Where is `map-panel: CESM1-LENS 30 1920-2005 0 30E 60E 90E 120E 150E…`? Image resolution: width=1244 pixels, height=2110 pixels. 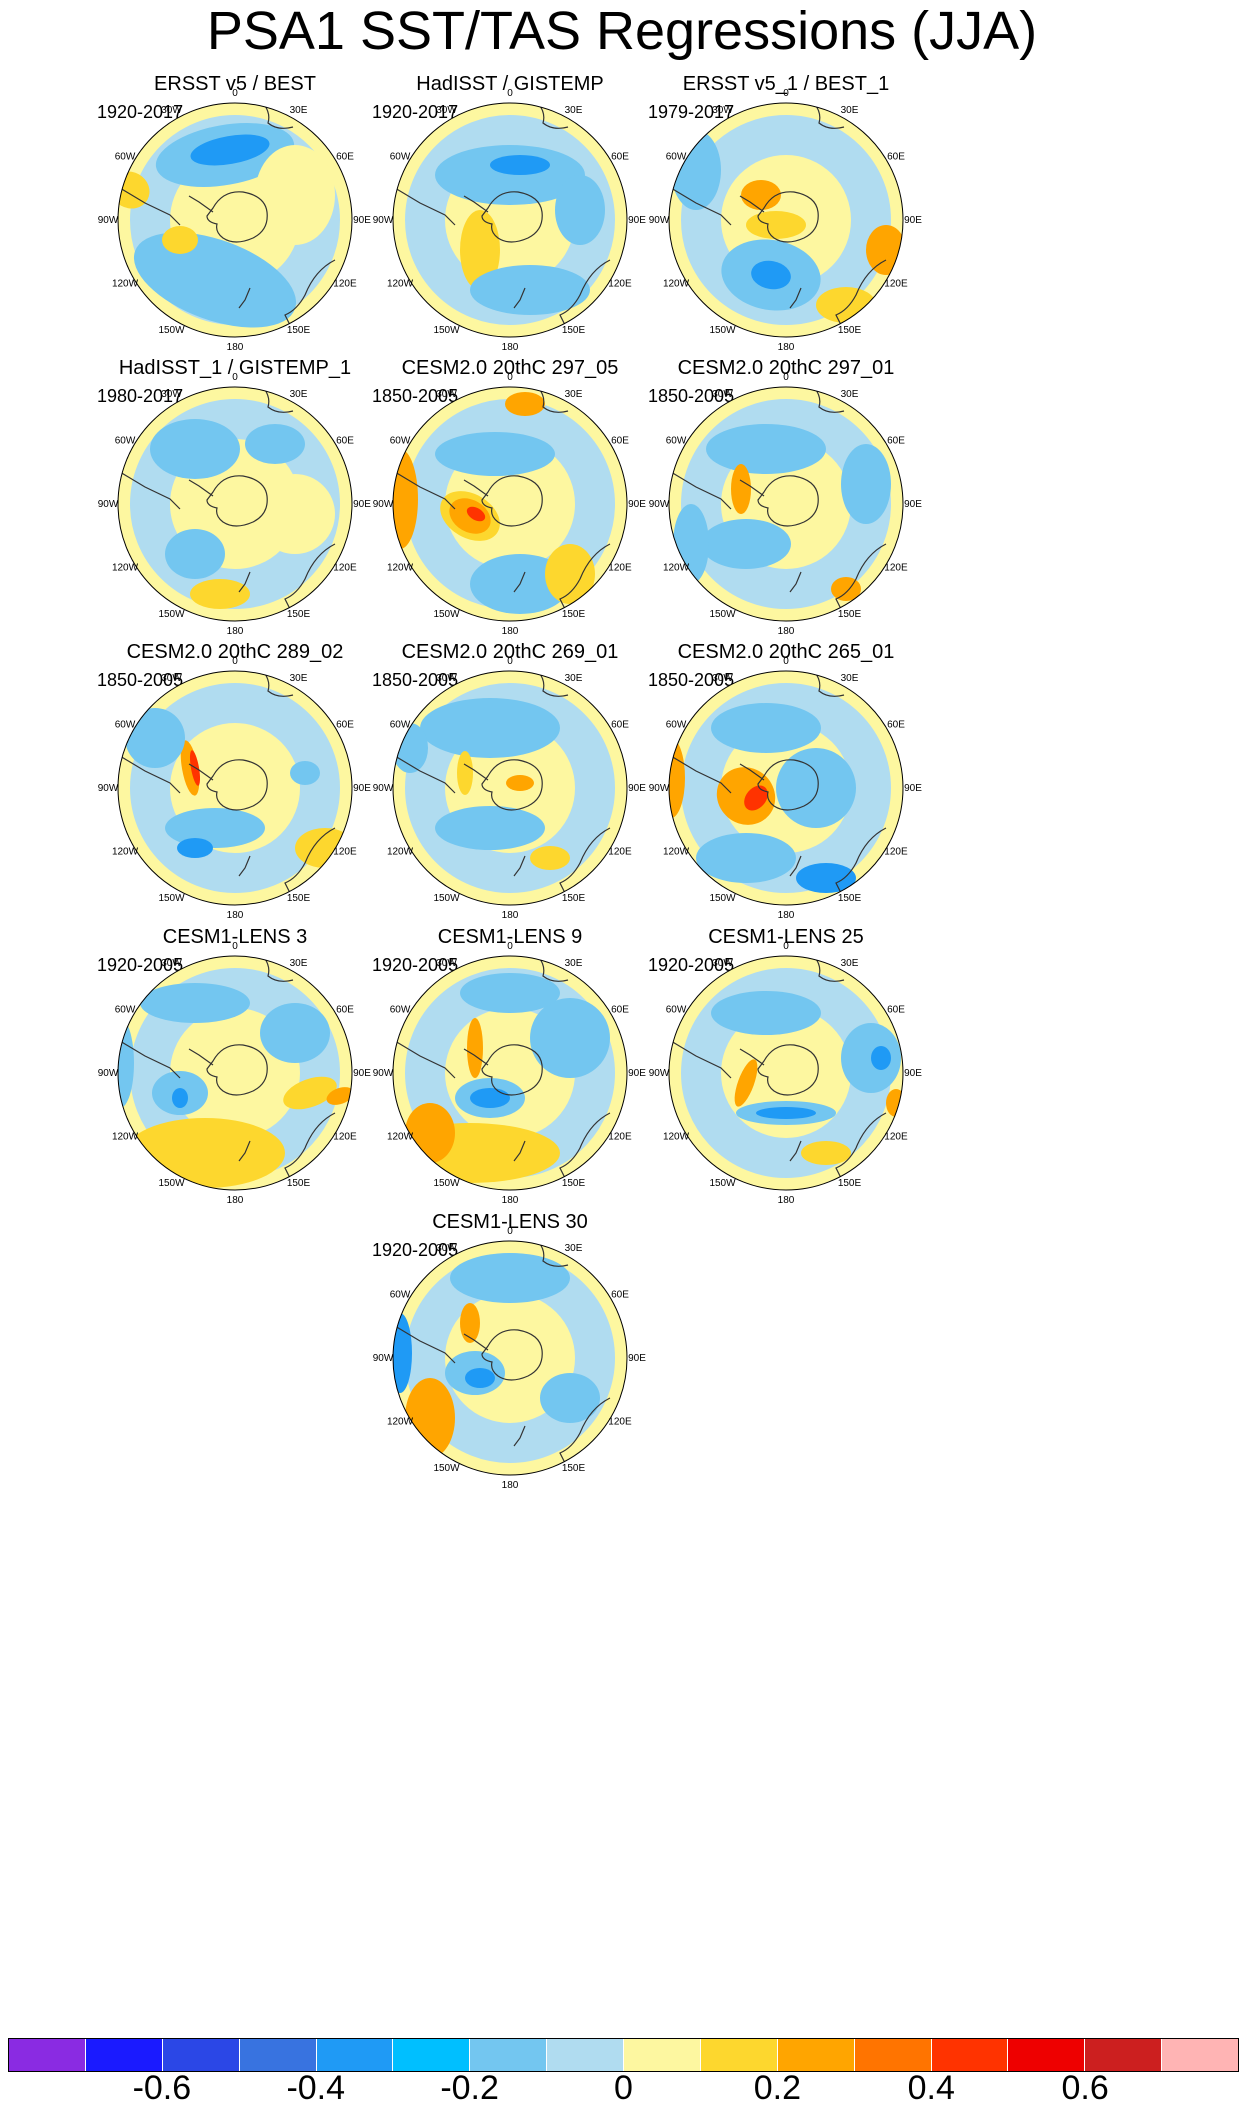 map-panel: CESM1-LENS 30 1920-2005 0 30E 60E 90E 120E 150E… is located at coordinates (510, 1397).